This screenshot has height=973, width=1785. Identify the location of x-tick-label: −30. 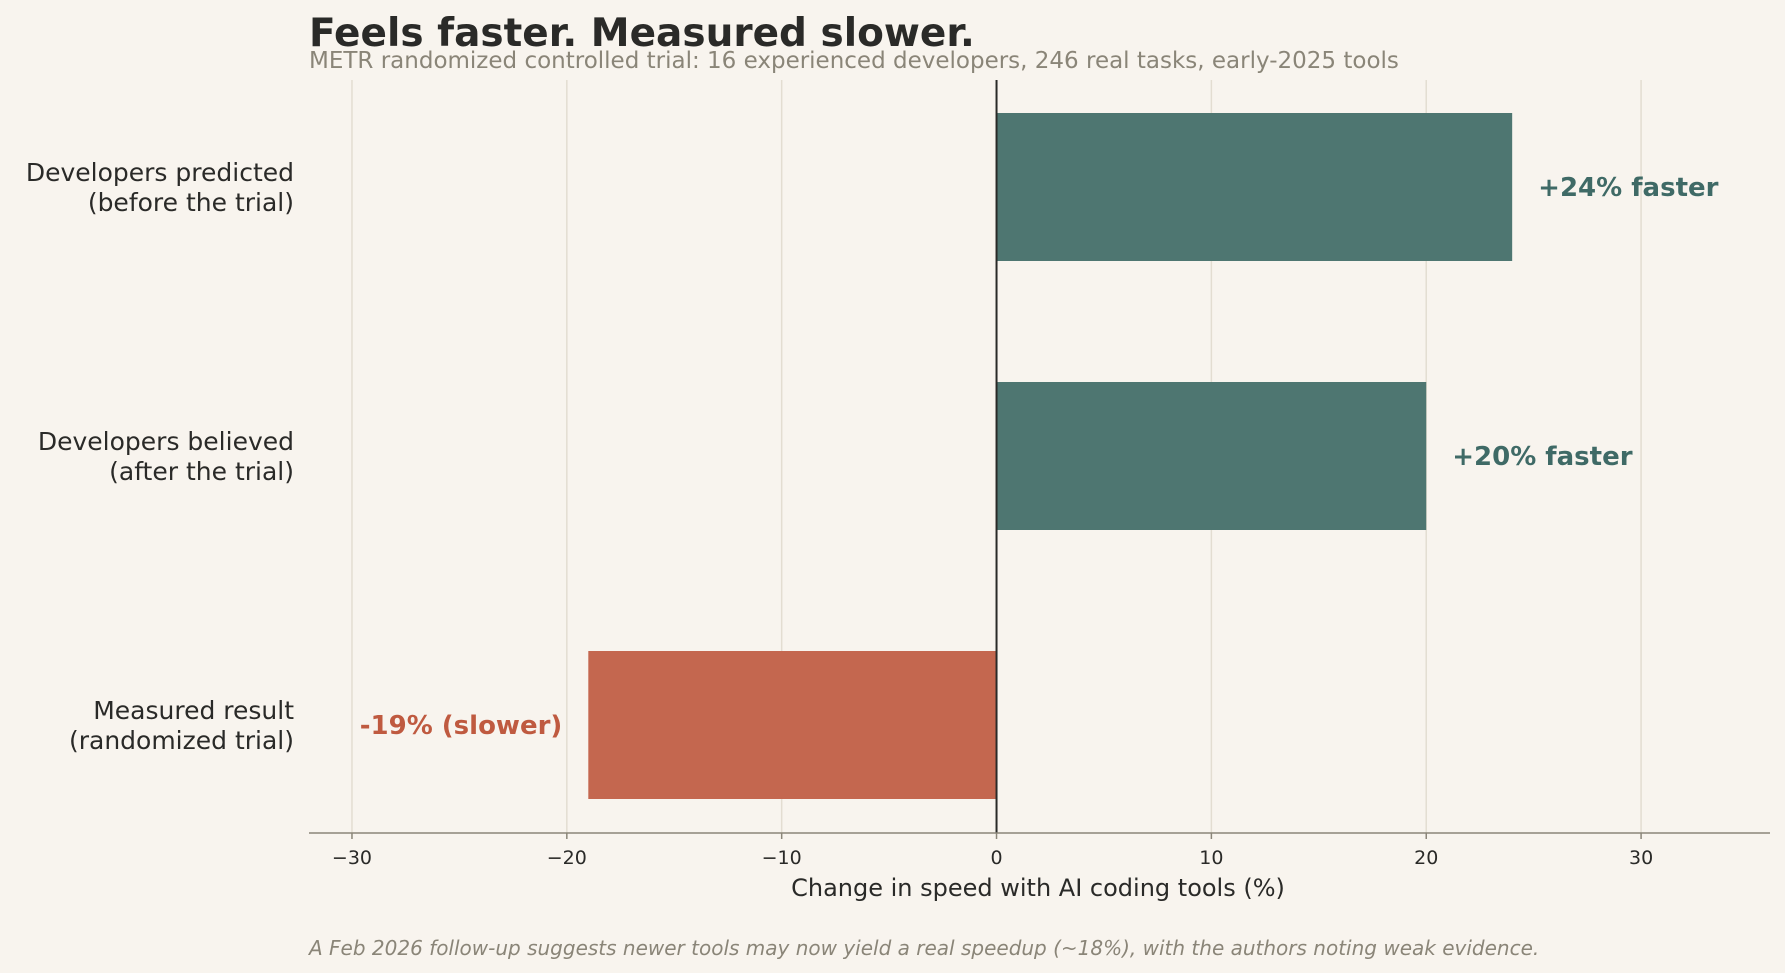
(352, 858).